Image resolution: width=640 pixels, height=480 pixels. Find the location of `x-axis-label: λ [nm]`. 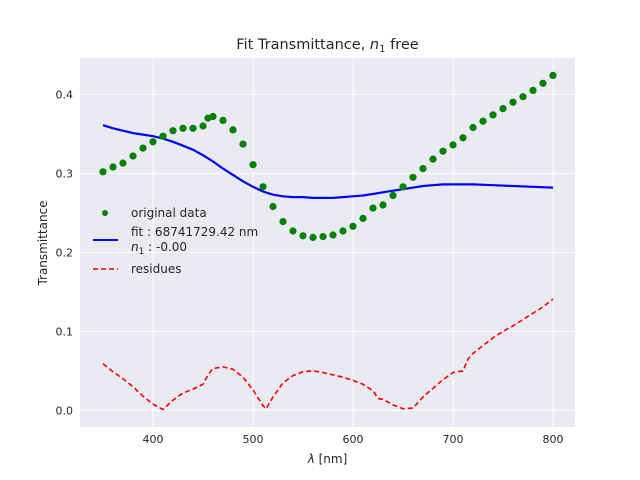

x-axis-label: λ [nm] is located at coordinates (327, 459).